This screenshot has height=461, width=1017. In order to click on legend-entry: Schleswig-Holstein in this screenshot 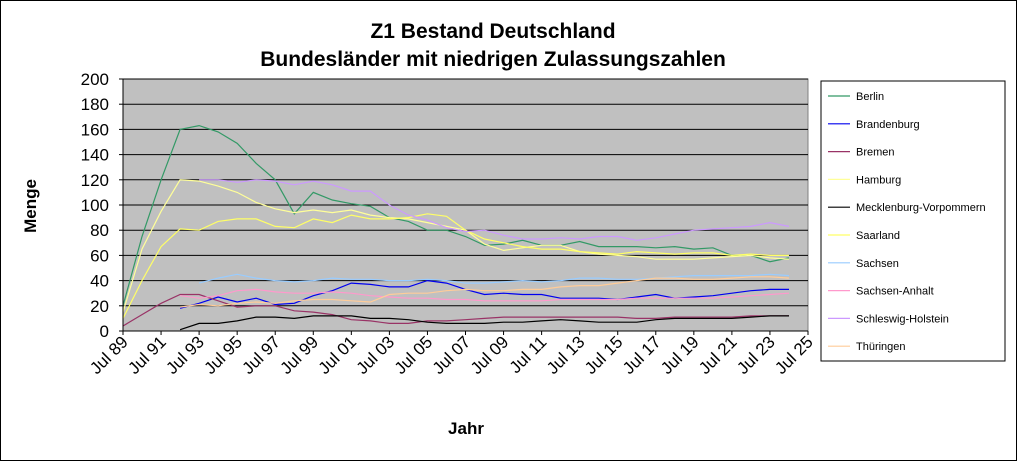, I will do `click(902, 319)`.